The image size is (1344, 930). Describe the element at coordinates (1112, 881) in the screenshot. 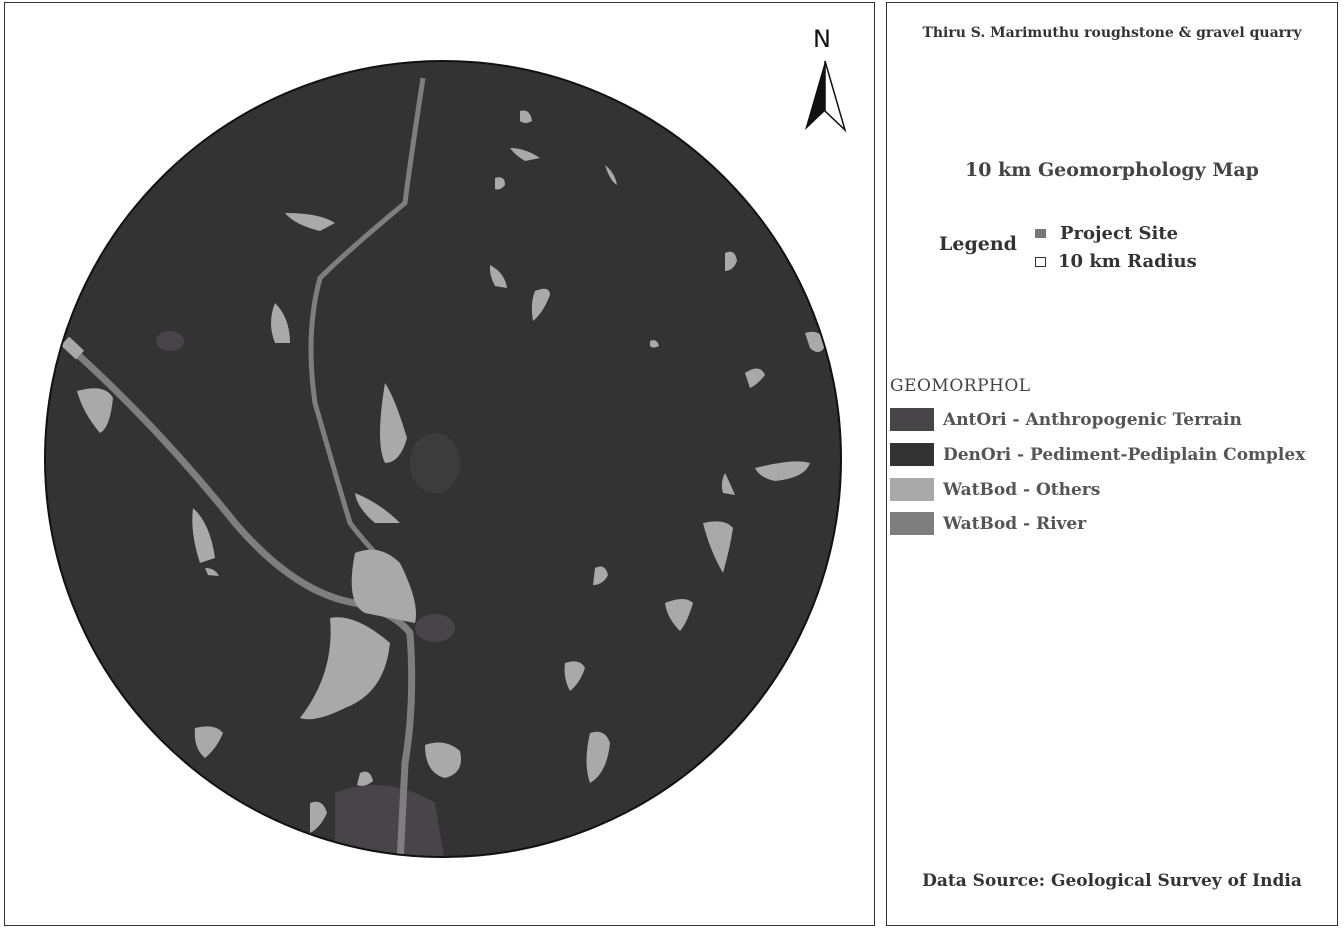

I see `data-source: Data Source: Geological Survey of India` at that location.